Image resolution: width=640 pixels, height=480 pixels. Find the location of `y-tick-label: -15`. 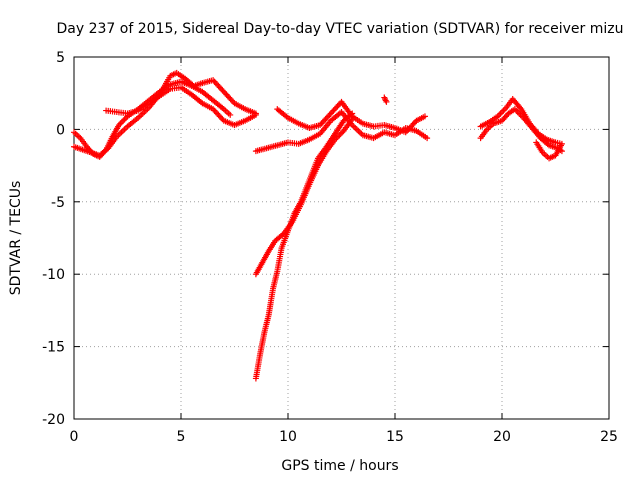

y-tick-label: -15 is located at coordinates (53, 348).